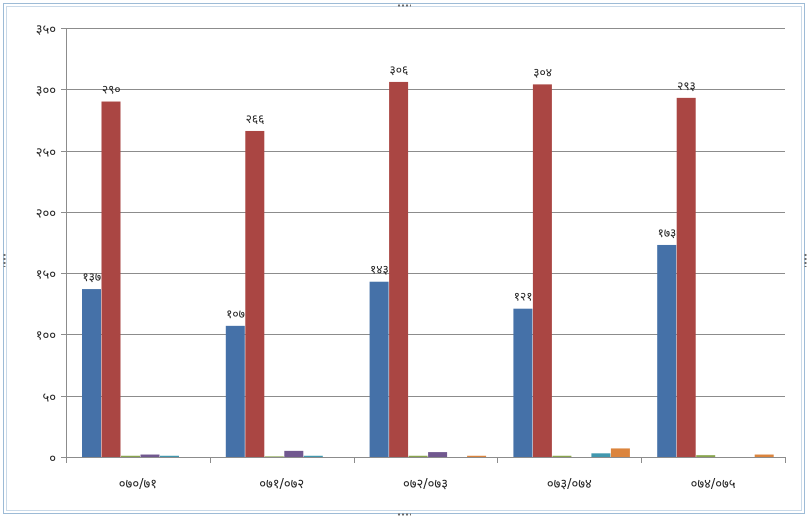 The height and width of the screenshot is (519, 810). I want to click on data-label: २९३, so click(686, 86).